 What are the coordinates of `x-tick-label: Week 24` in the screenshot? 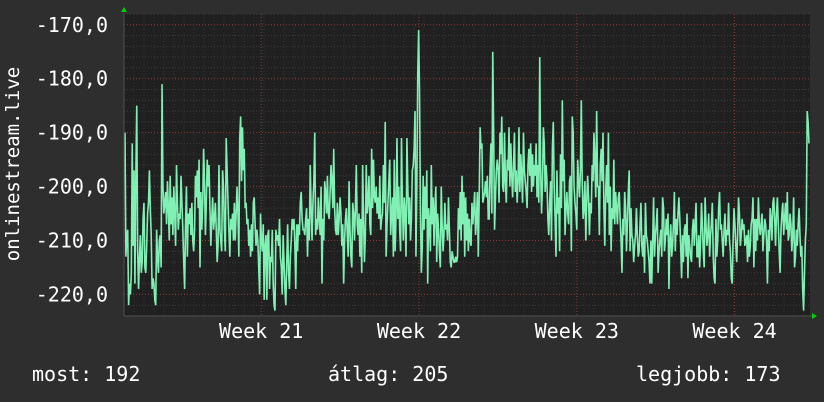 It's located at (734, 331).